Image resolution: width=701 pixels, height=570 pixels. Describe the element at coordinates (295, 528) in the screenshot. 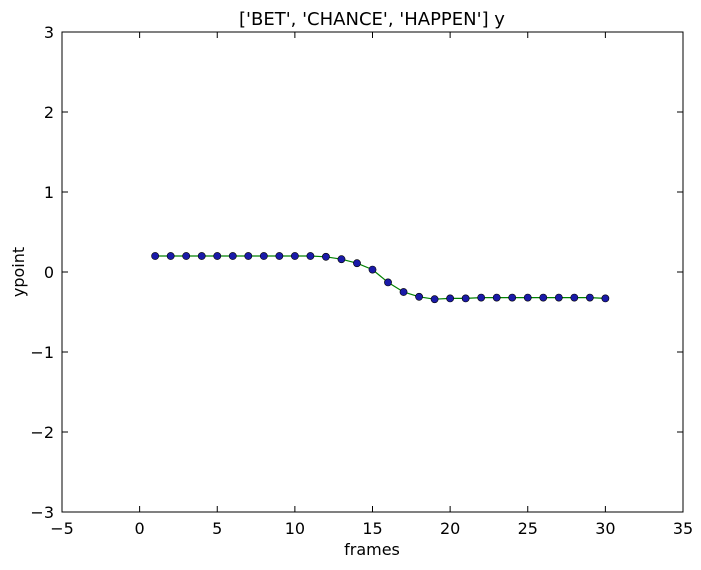

I see `x-tick-label: 10` at that location.